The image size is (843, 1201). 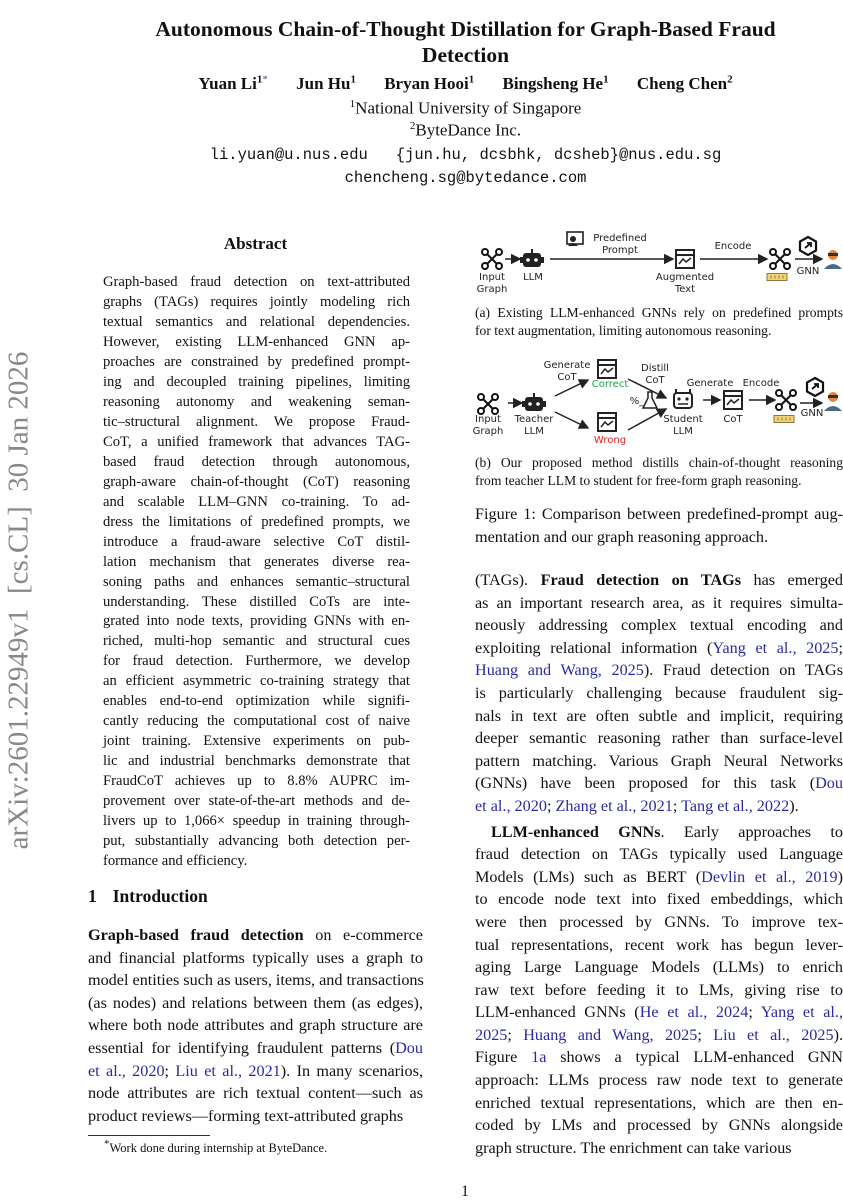 What do you see at coordinates (638, 401) in the screenshot?
I see `filter-symbol: %_` at bounding box center [638, 401].